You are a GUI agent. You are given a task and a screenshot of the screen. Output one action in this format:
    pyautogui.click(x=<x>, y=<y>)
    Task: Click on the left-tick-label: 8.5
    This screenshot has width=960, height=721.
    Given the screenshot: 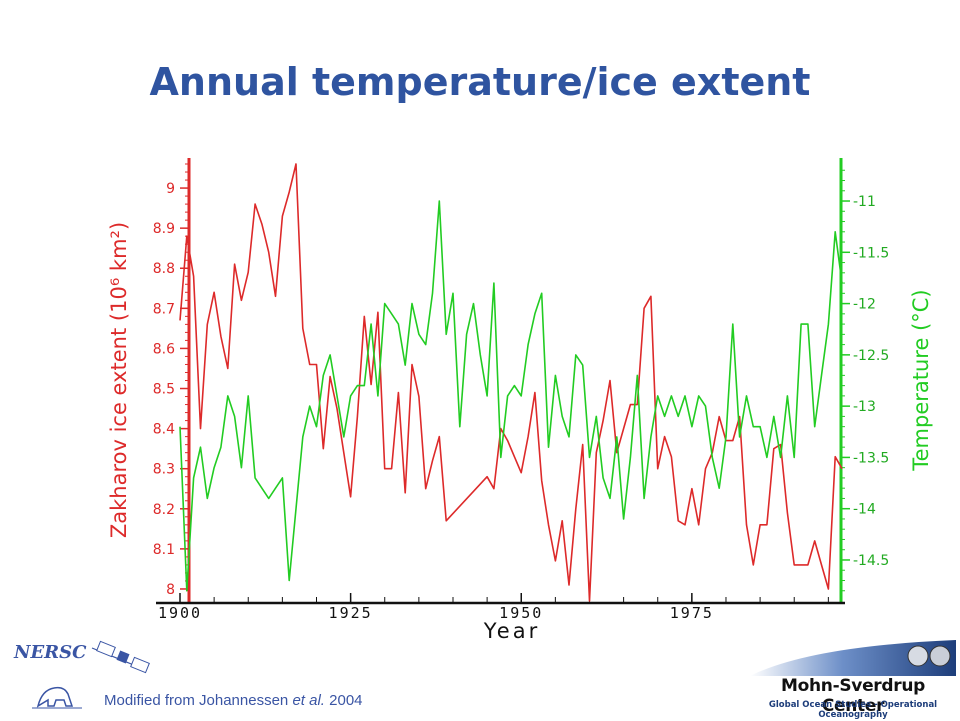 What is the action you would take?
    pyautogui.click(x=164, y=390)
    